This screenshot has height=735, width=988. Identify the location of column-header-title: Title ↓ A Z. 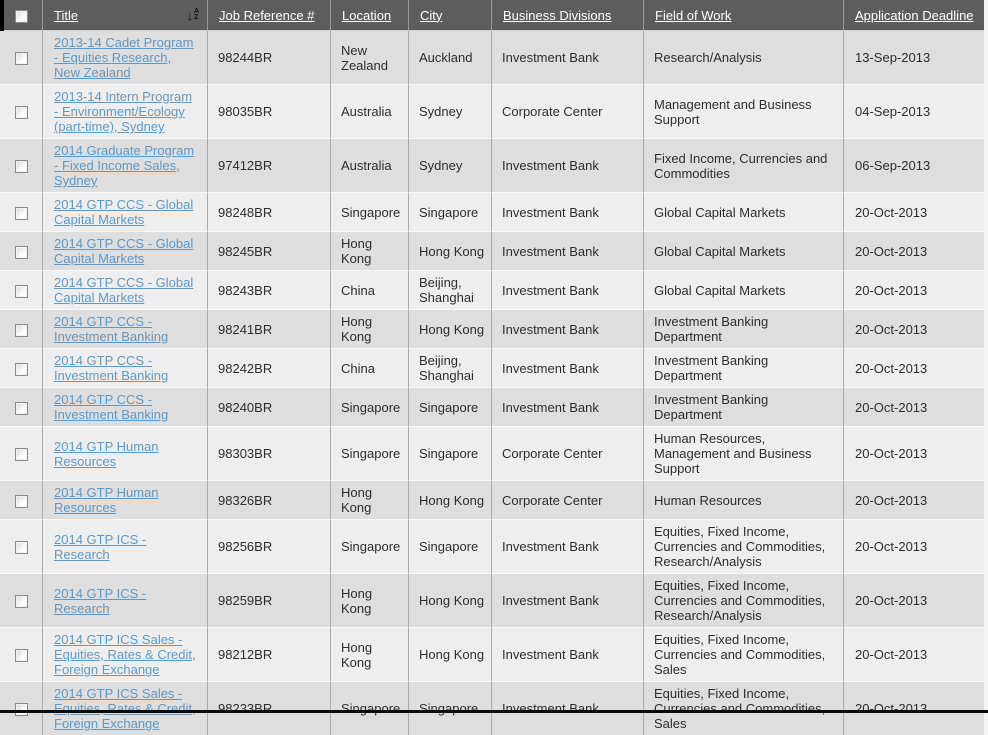
(124, 15).